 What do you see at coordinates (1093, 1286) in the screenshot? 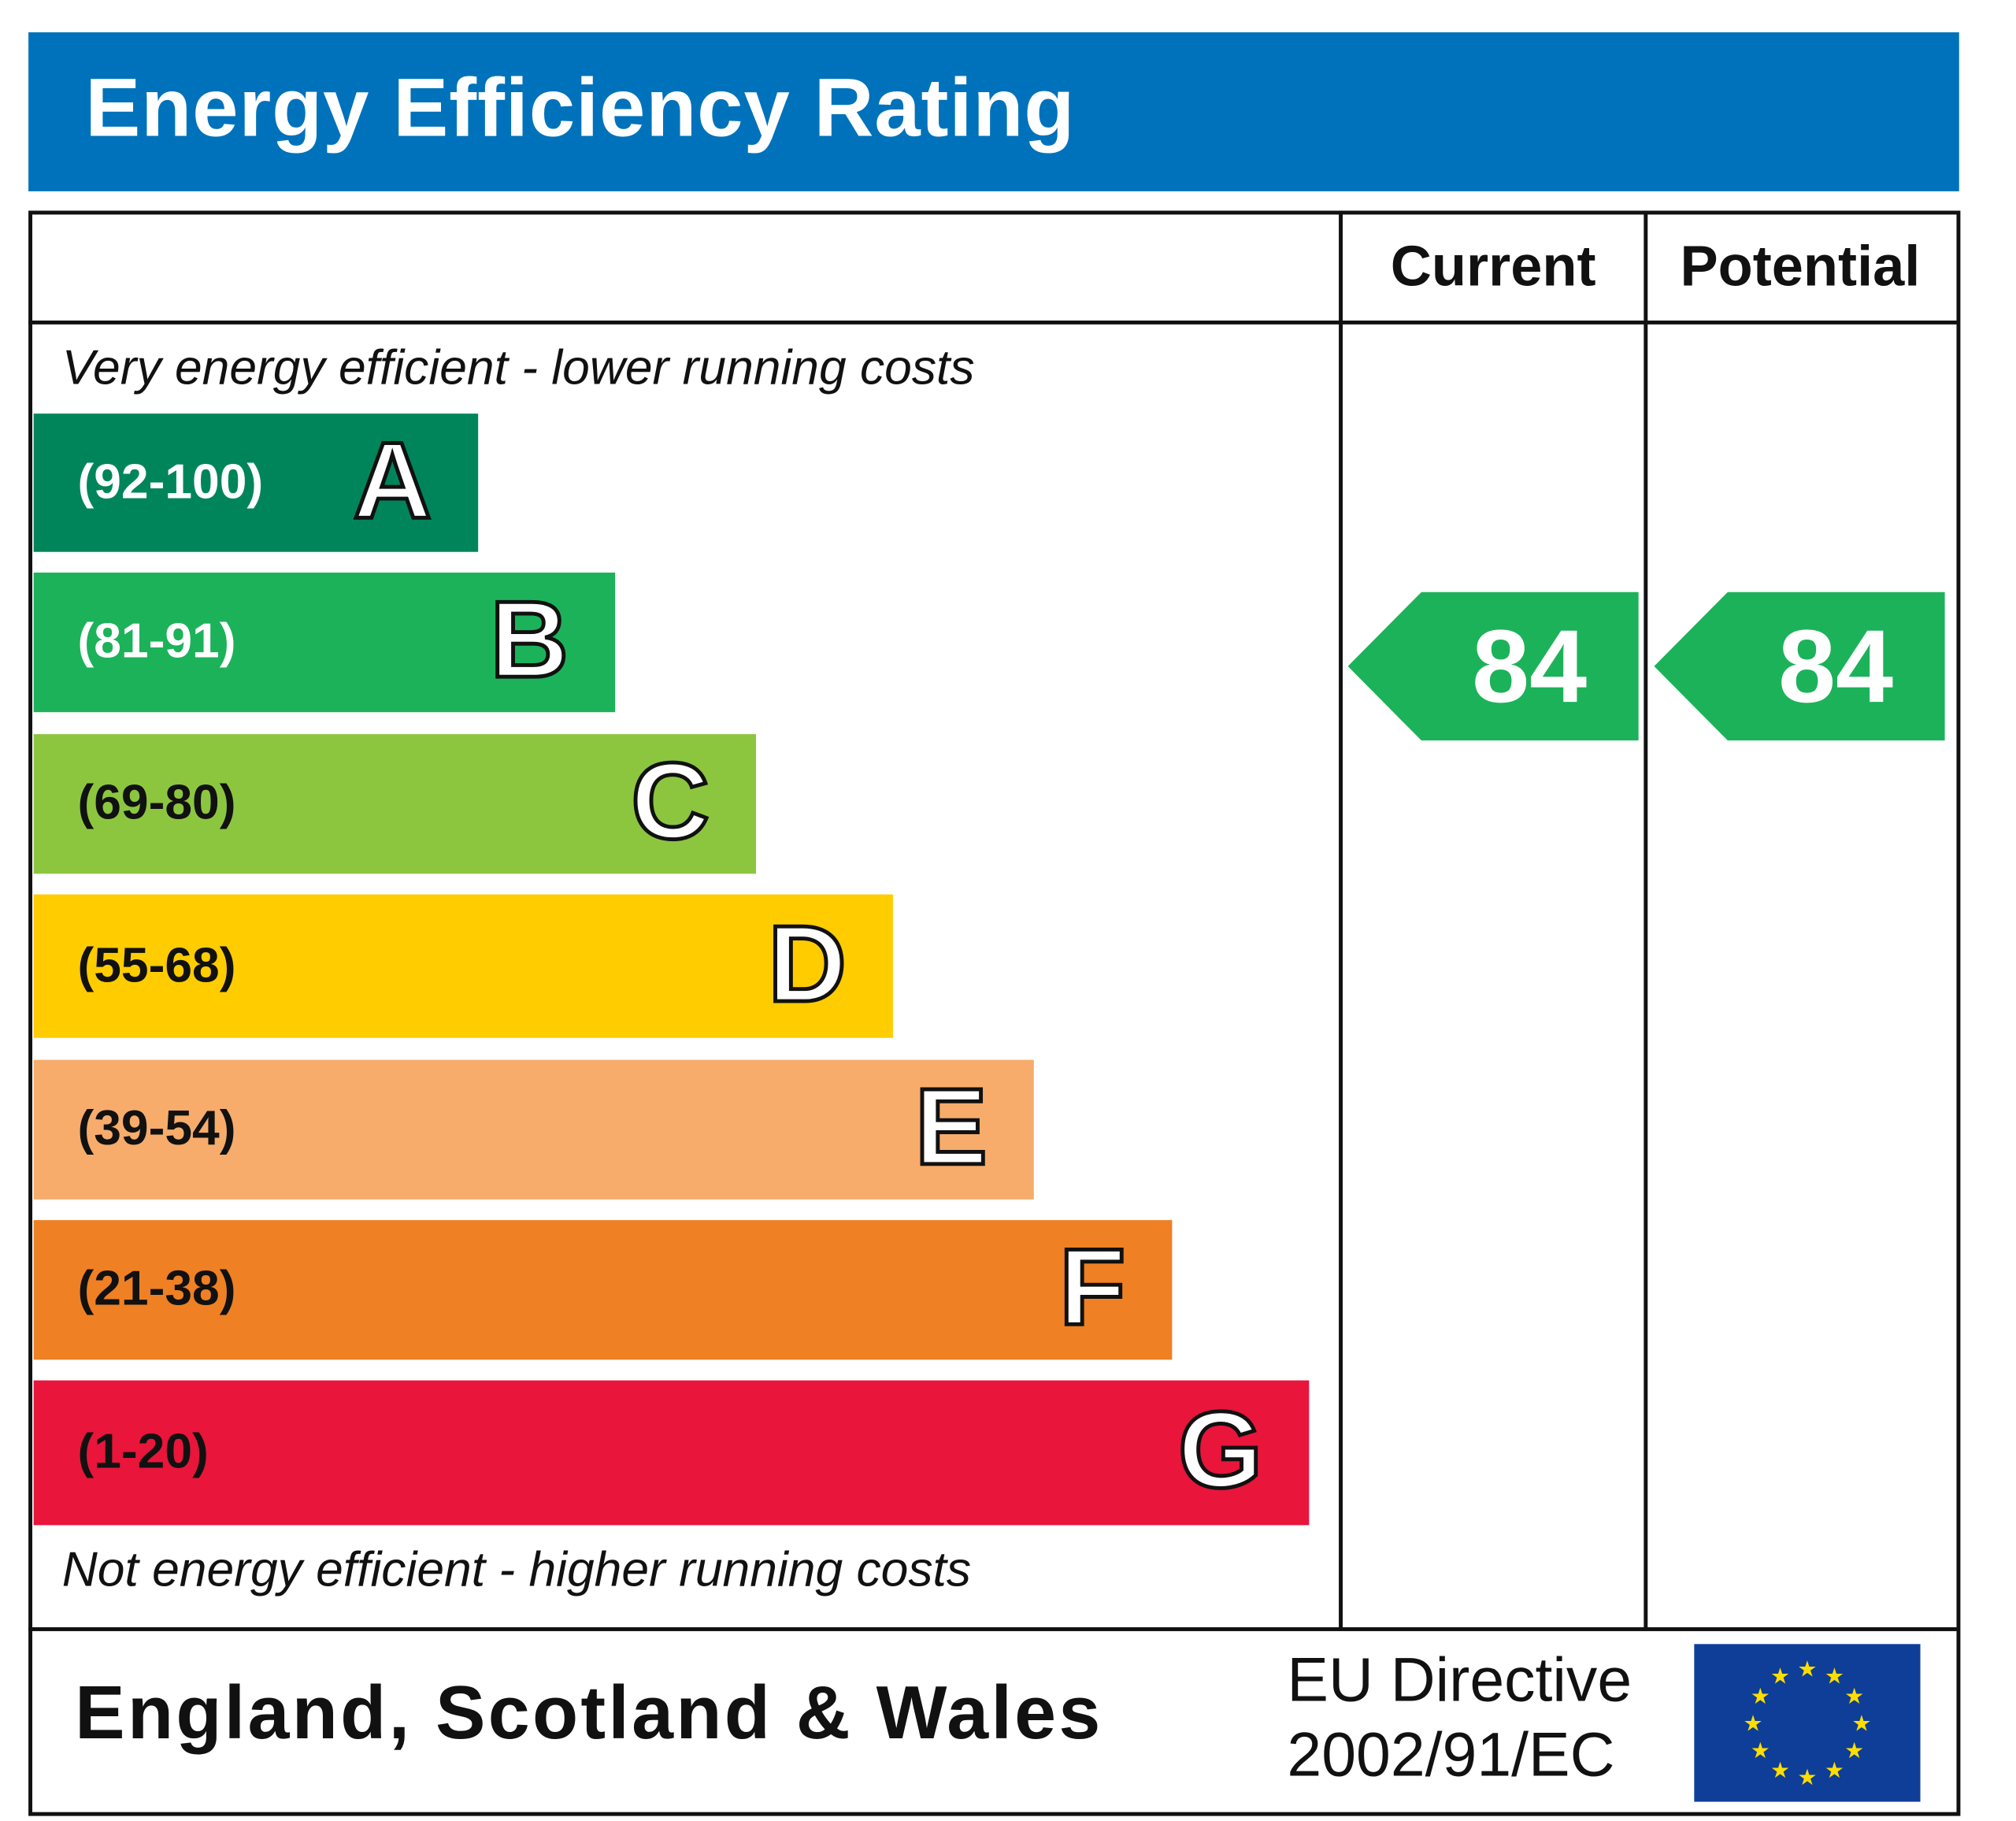
I see `band-letter: F` at bounding box center [1093, 1286].